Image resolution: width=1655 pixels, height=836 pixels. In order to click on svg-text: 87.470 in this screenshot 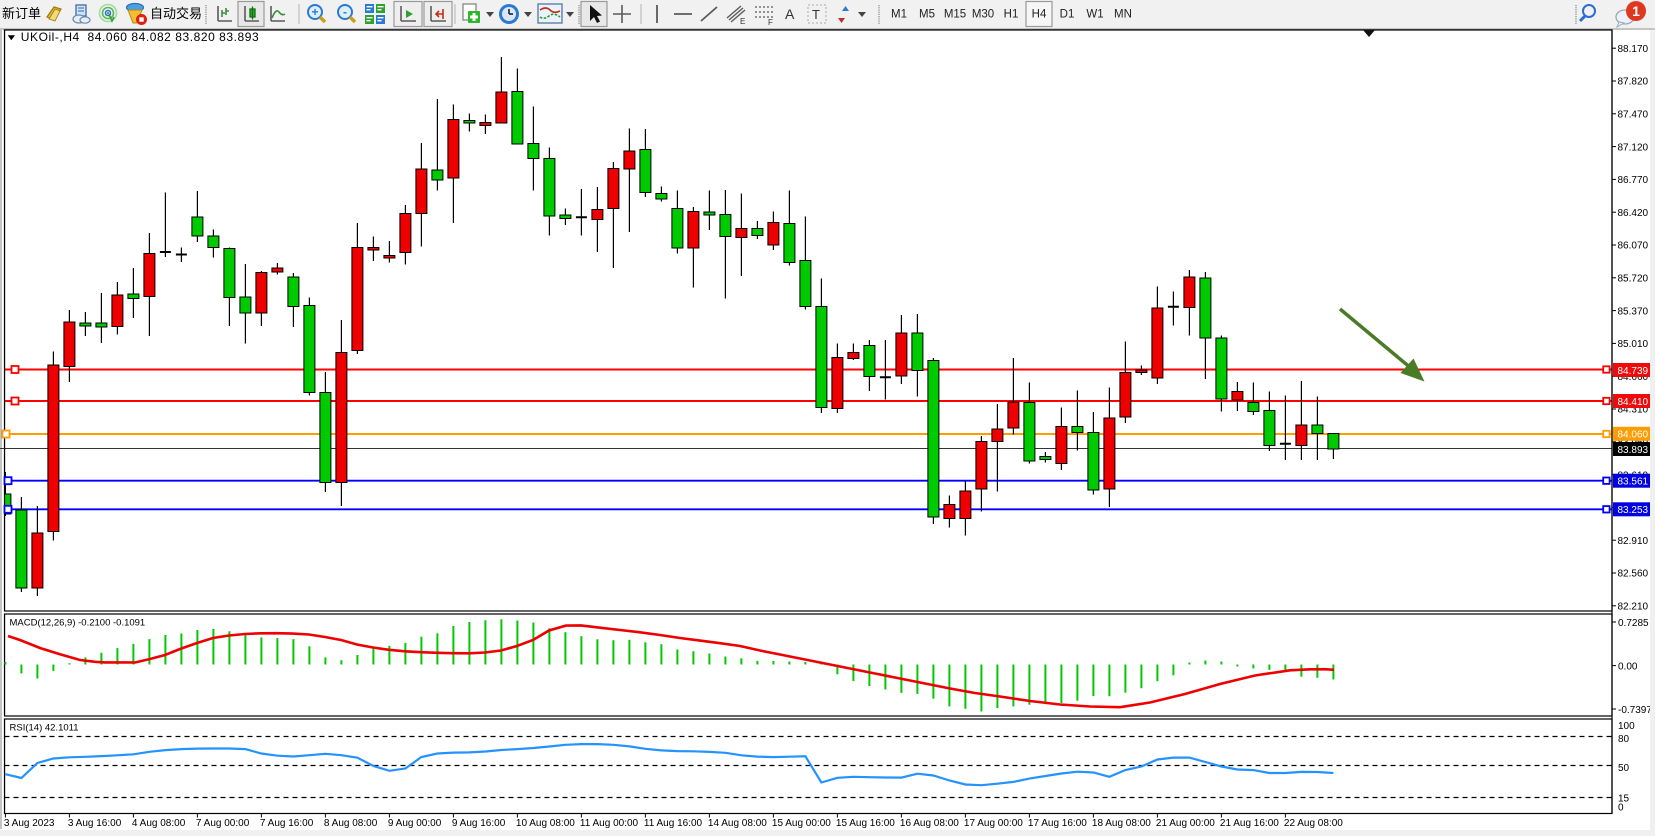, I will do `click(1633, 115)`.